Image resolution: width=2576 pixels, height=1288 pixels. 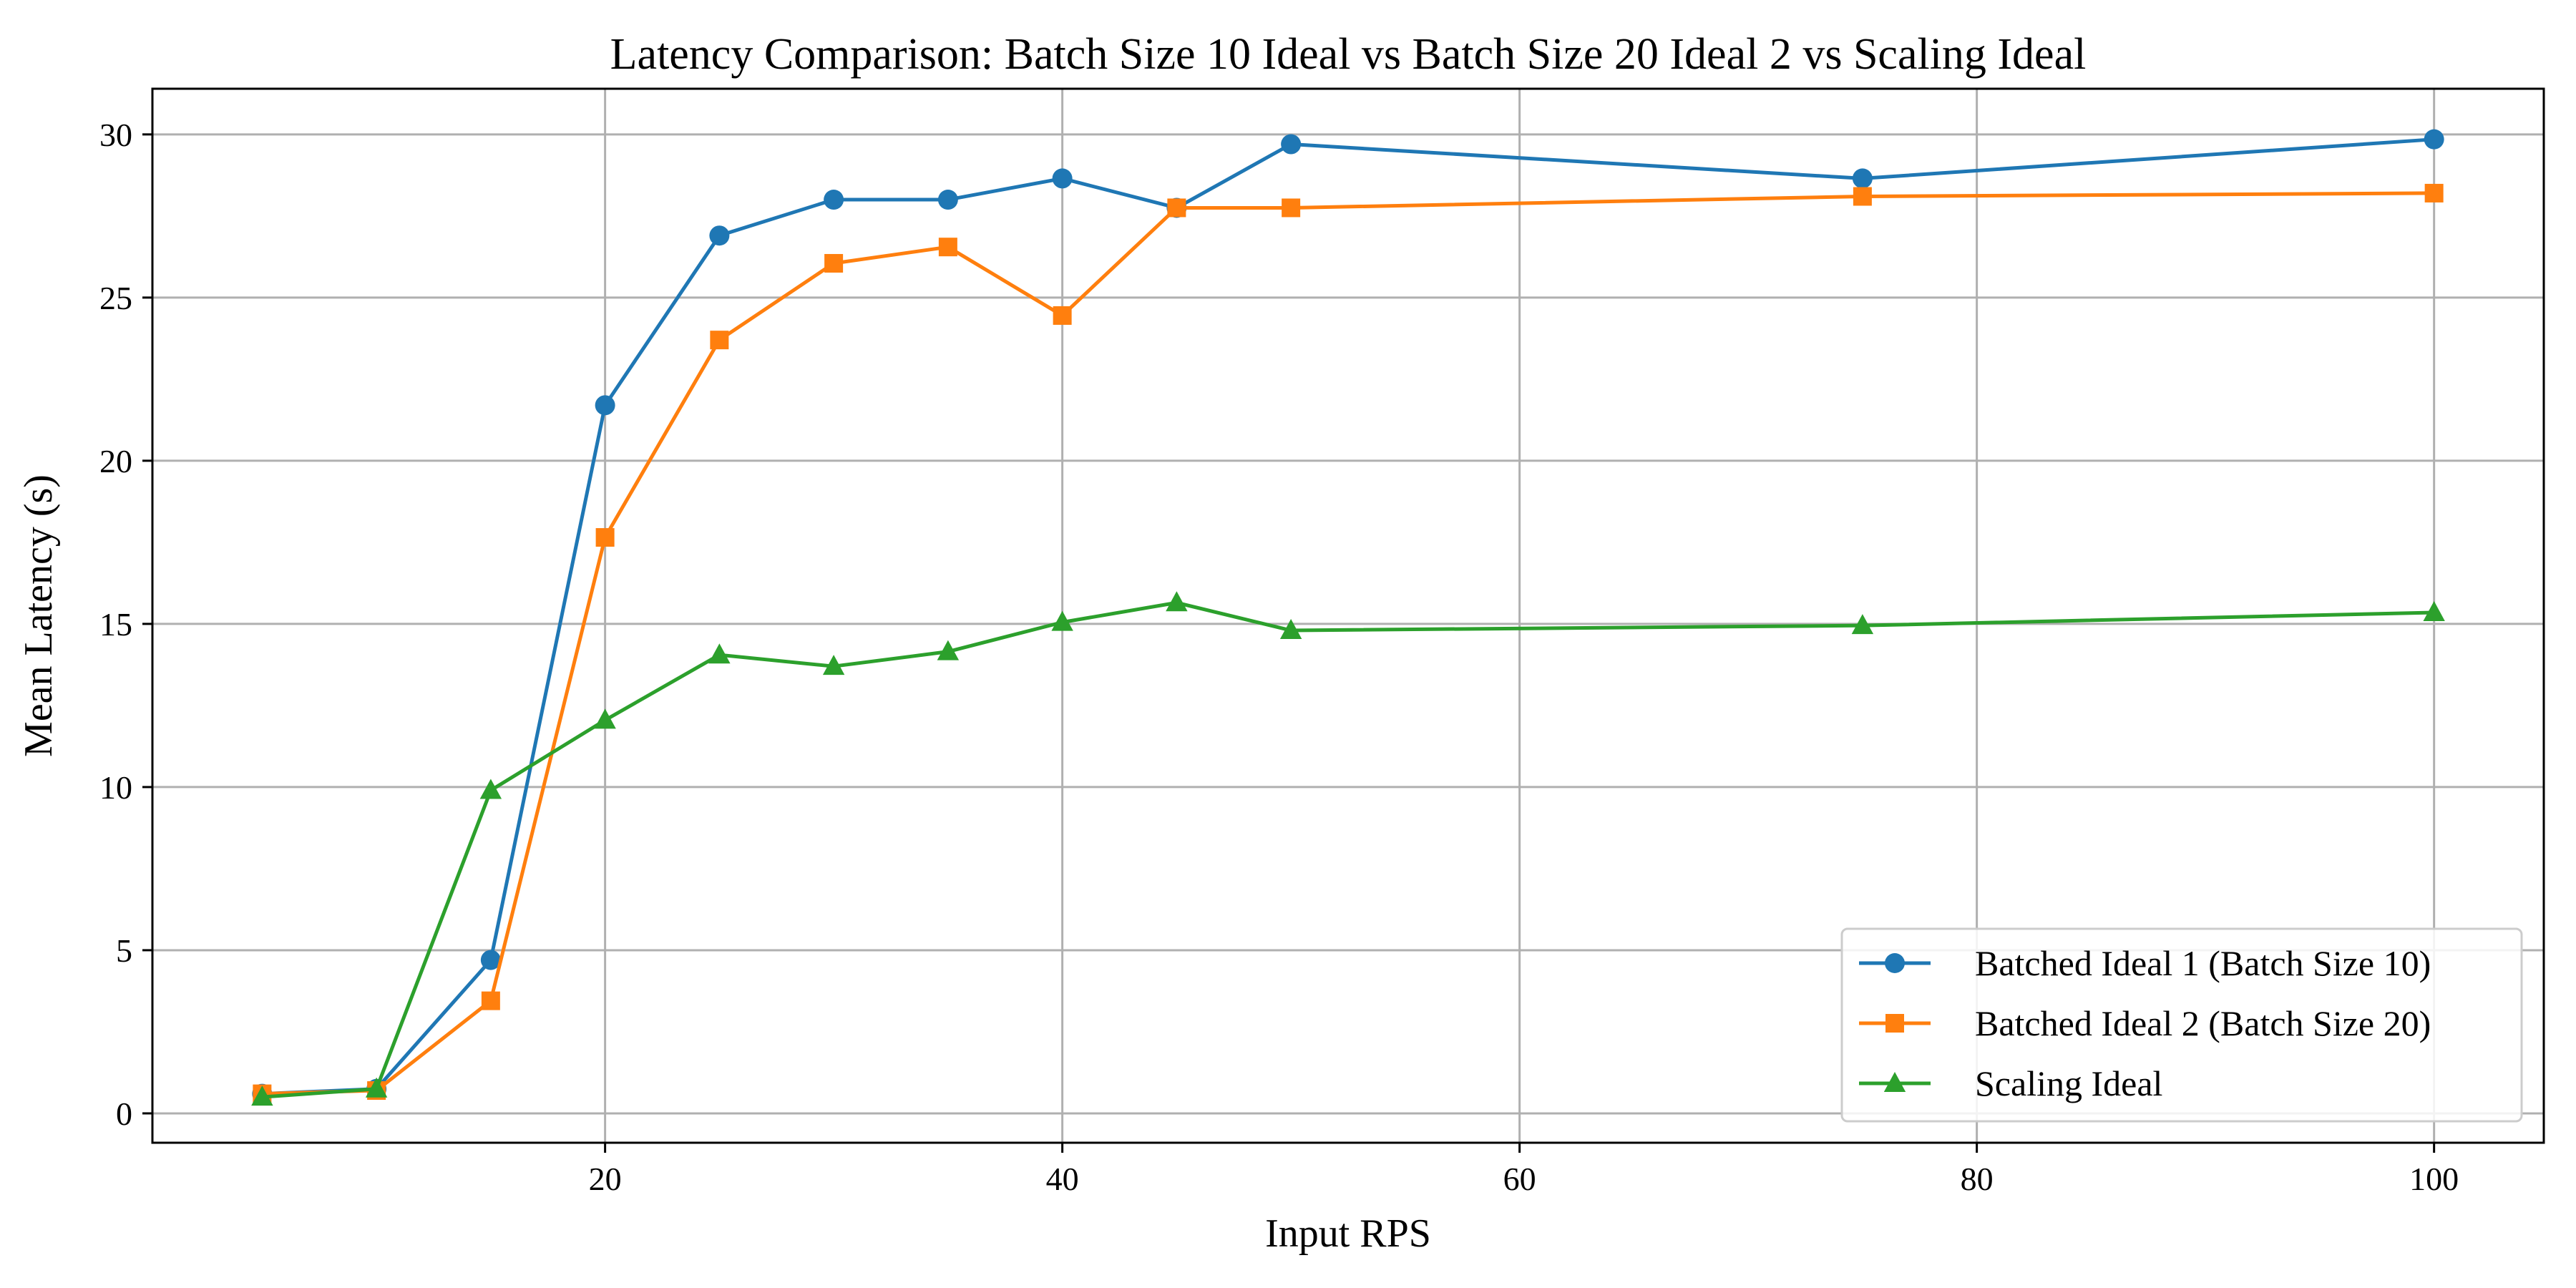 I want to click on legend-label: Batched Ideal 2 (Batch Size 20), so click(x=2203, y=1023).